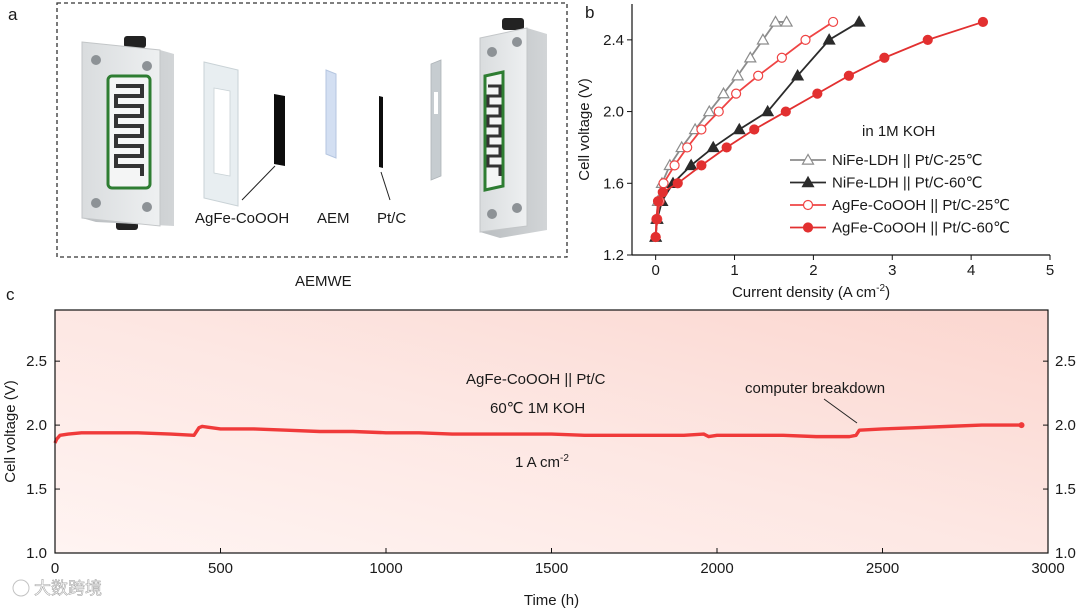 The height and width of the screenshot is (609, 1080). Describe the element at coordinates (513, 128) in the screenshot. I see `right-end-plate` at that location.